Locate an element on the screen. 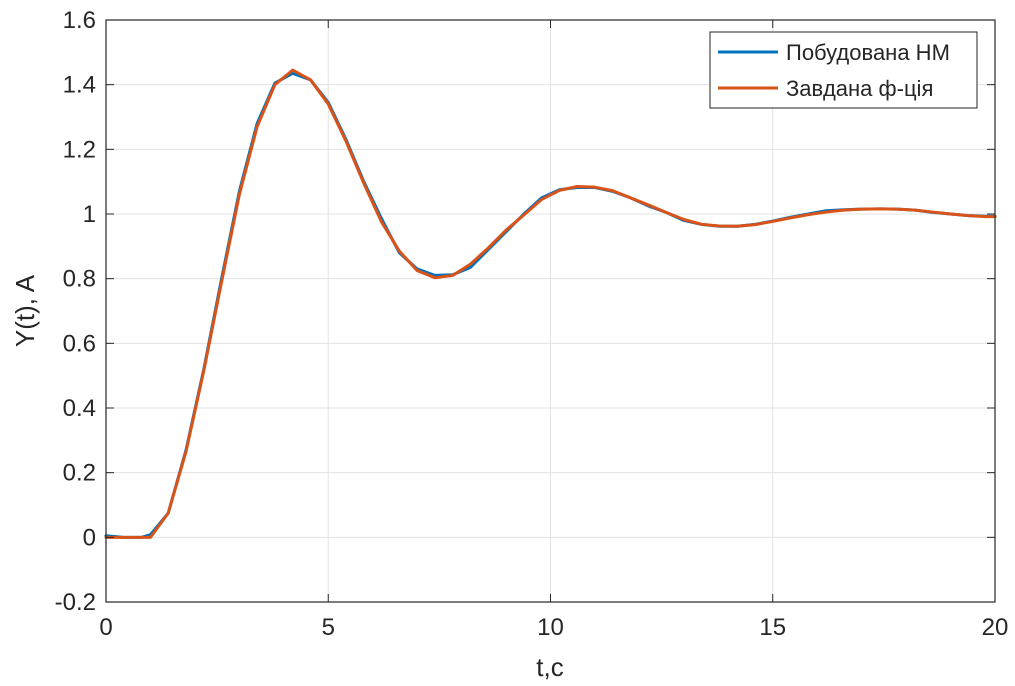 The image size is (1015, 686). legend-box is located at coordinates (843, 70).